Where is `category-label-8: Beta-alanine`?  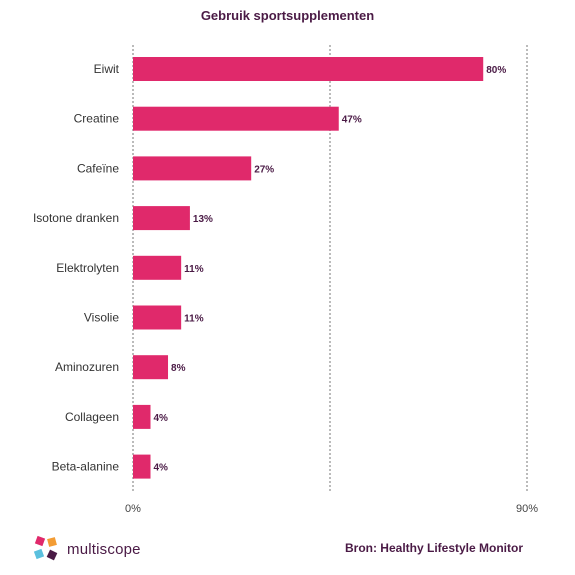 category-label-8: Beta-alanine is located at coordinates (86, 467).